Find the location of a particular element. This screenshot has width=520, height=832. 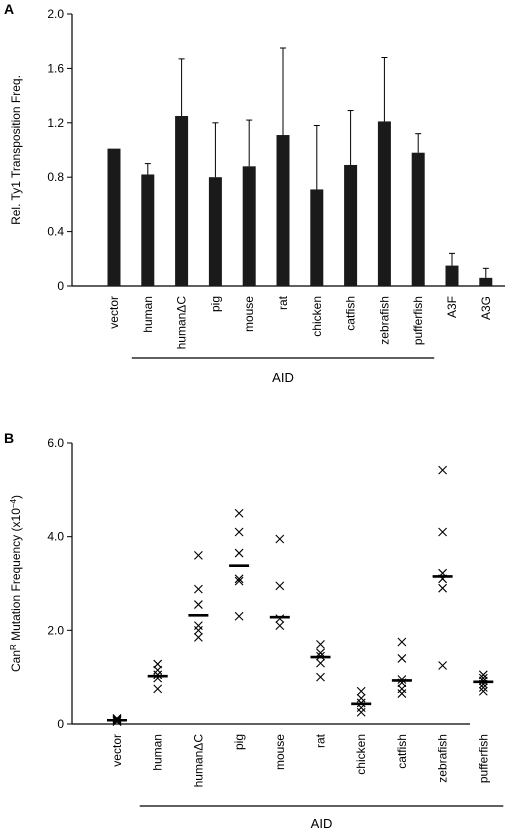

y-tick-label: 4.0 is located at coordinates (55, 537).